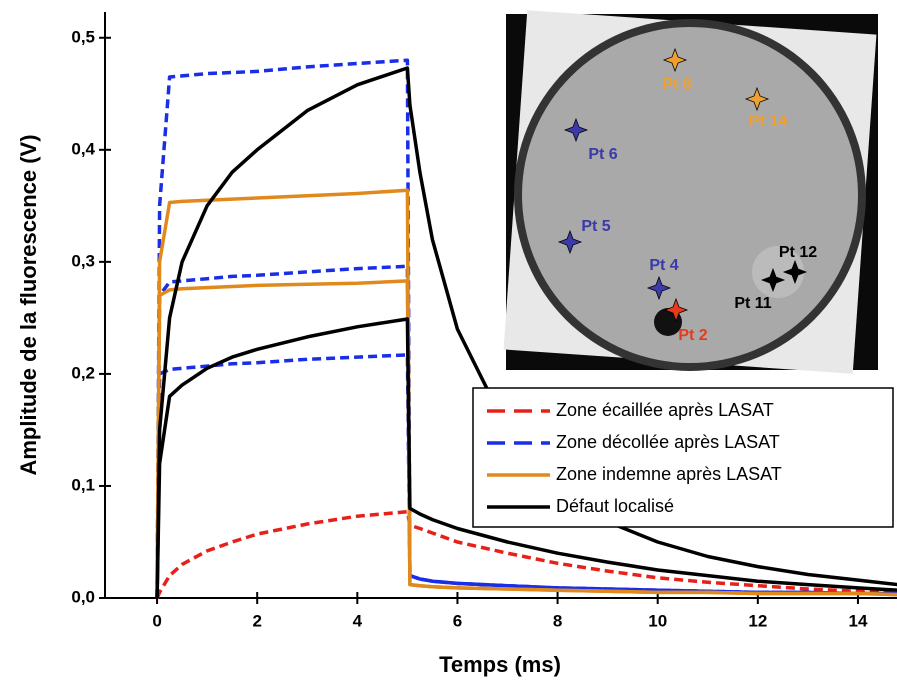 This screenshot has width=897, height=688. What do you see at coordinates (665, 410) in the screenshot?
I see `legend-label: Zone écaillée après LASAT` at bounding box center [665, 410].